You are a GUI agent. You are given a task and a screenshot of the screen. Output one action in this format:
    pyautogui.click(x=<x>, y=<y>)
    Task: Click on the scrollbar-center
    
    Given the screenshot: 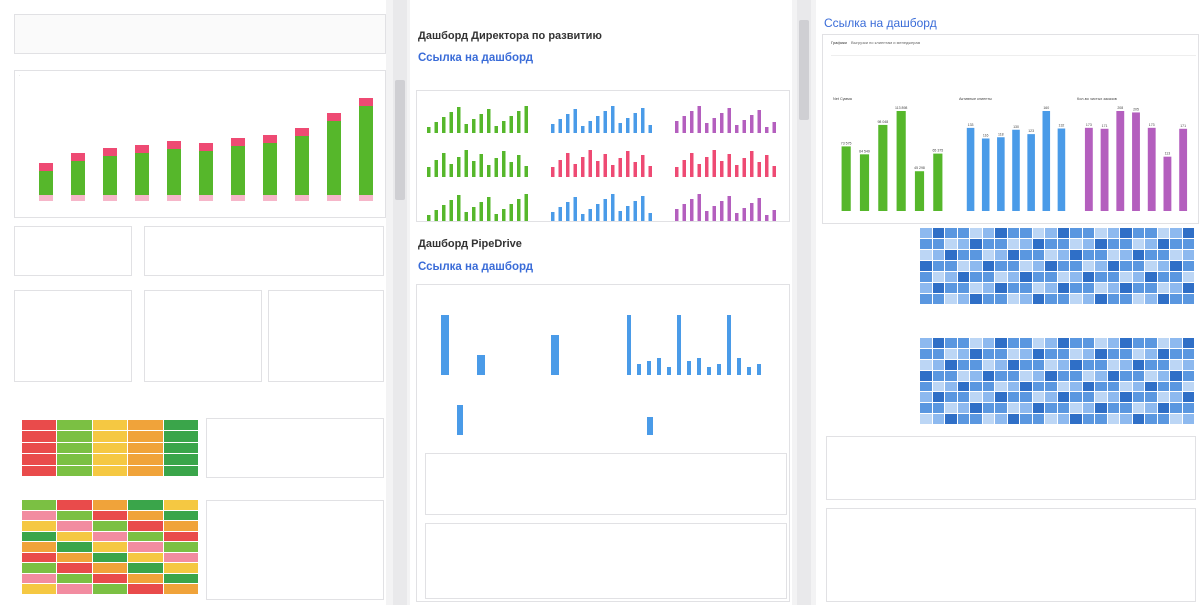 What is the action you would take?
    pyautogui.click(x=804, y=302)
    